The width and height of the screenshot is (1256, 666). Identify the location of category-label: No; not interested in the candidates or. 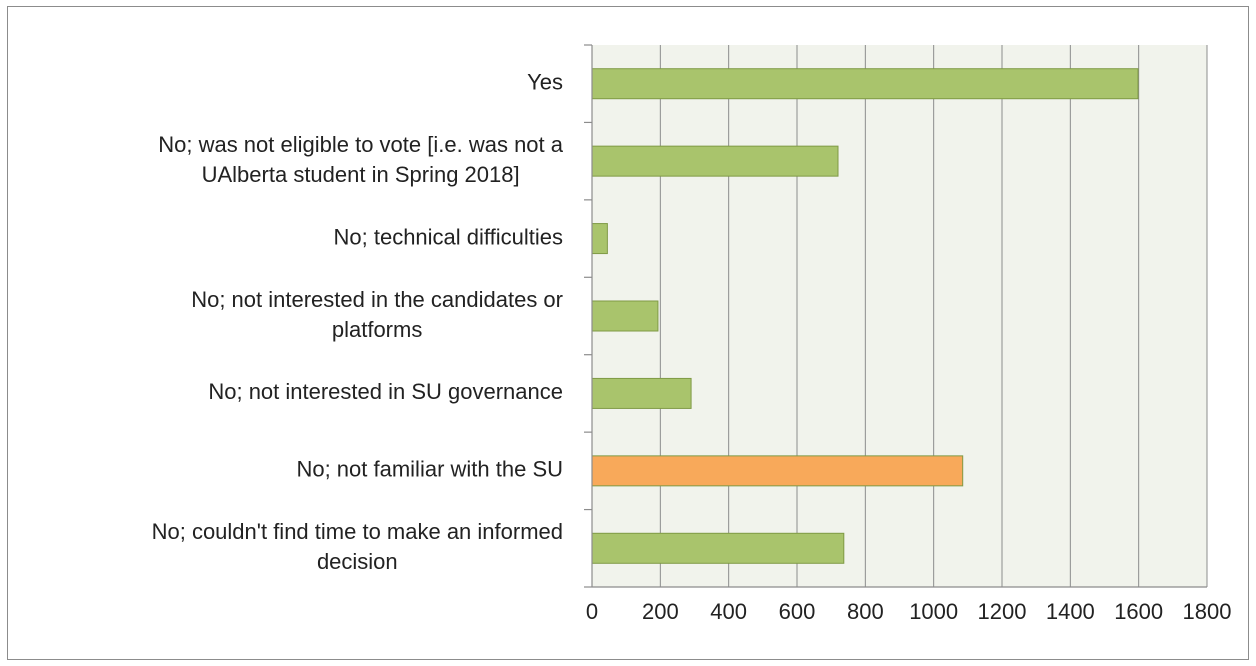
(377, 299).